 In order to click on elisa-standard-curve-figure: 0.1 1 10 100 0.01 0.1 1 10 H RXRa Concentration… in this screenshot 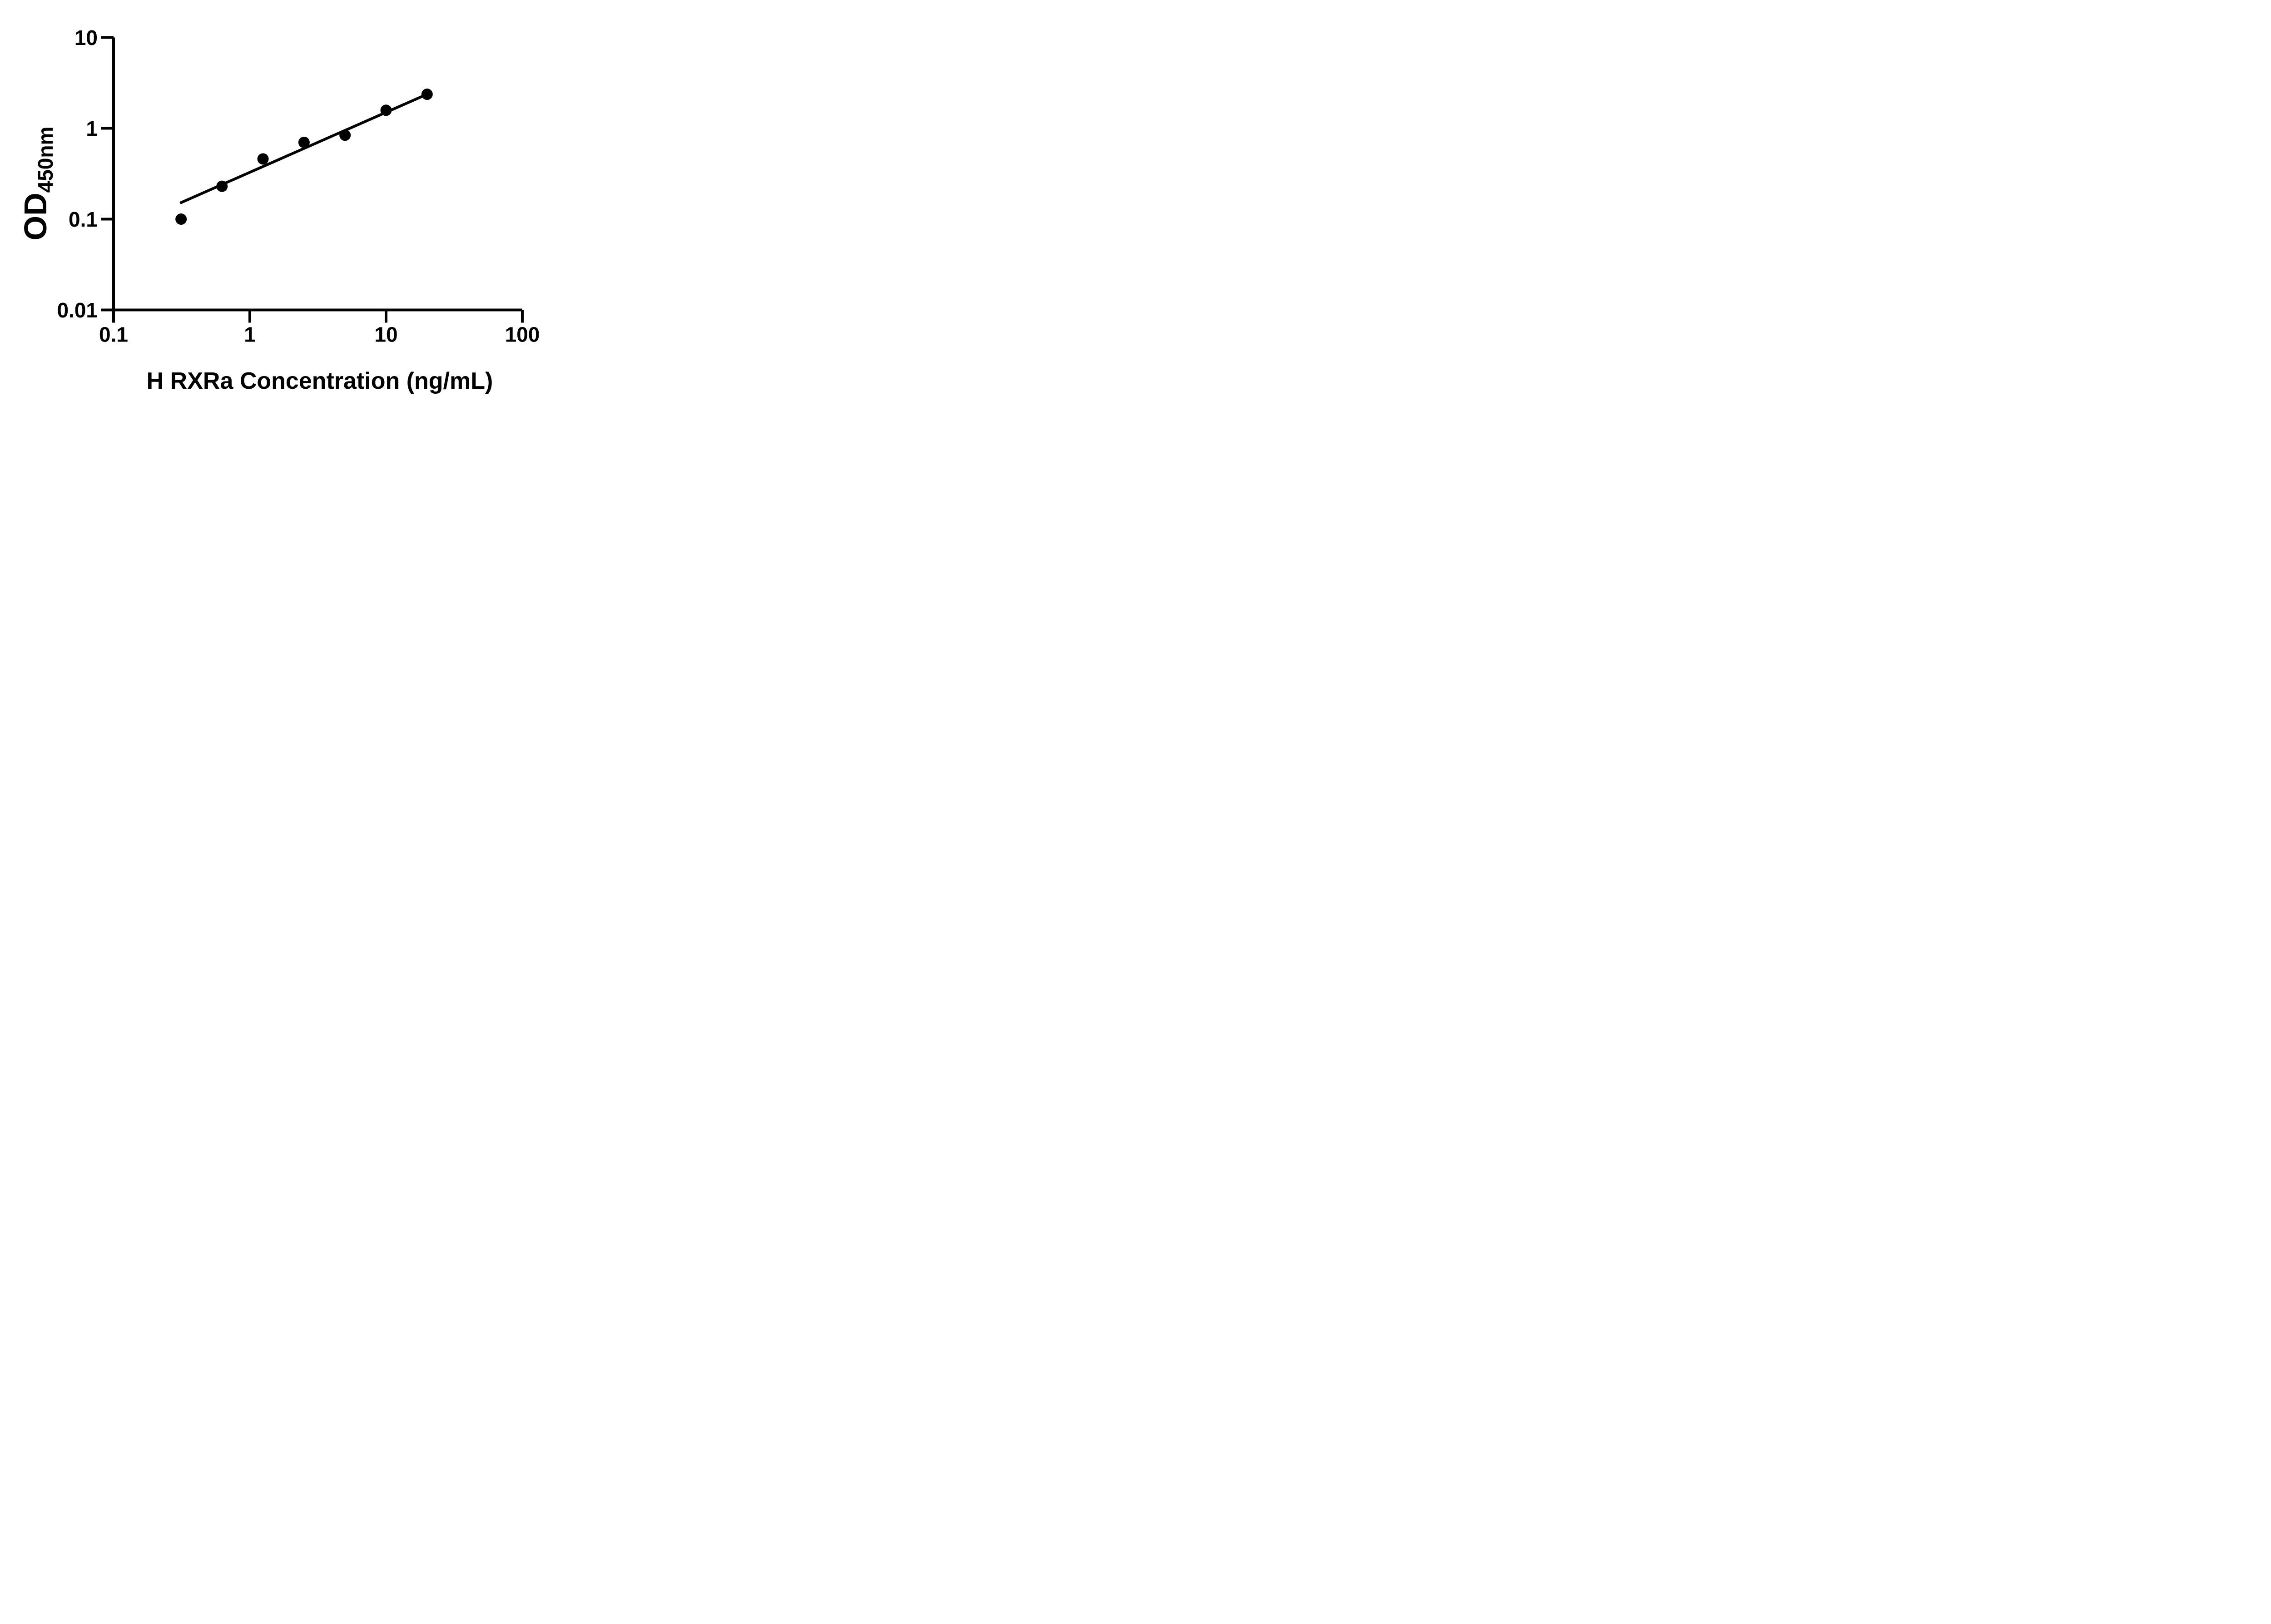, I will do `click(293, 203)`.